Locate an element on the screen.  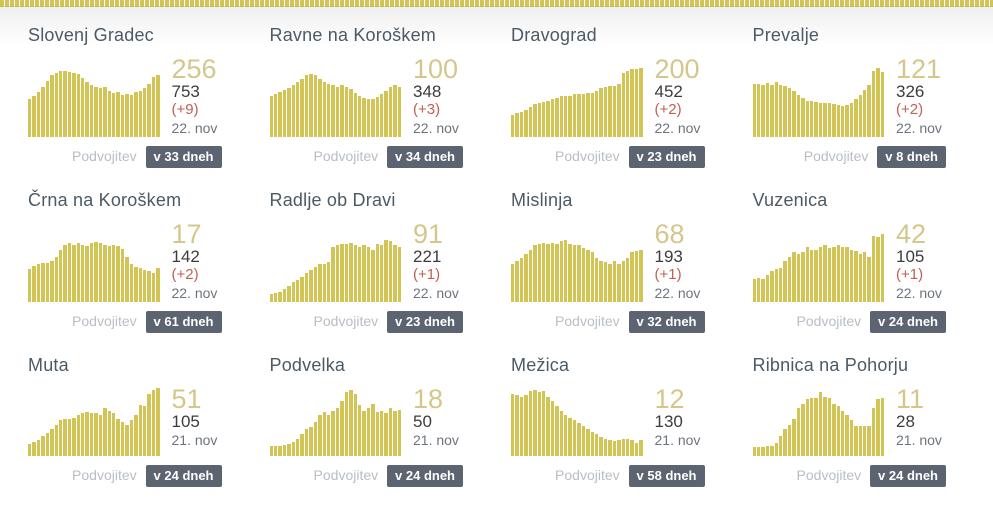
doubling-time-badge: v 61 dneh is located at coordinates (183, 322).